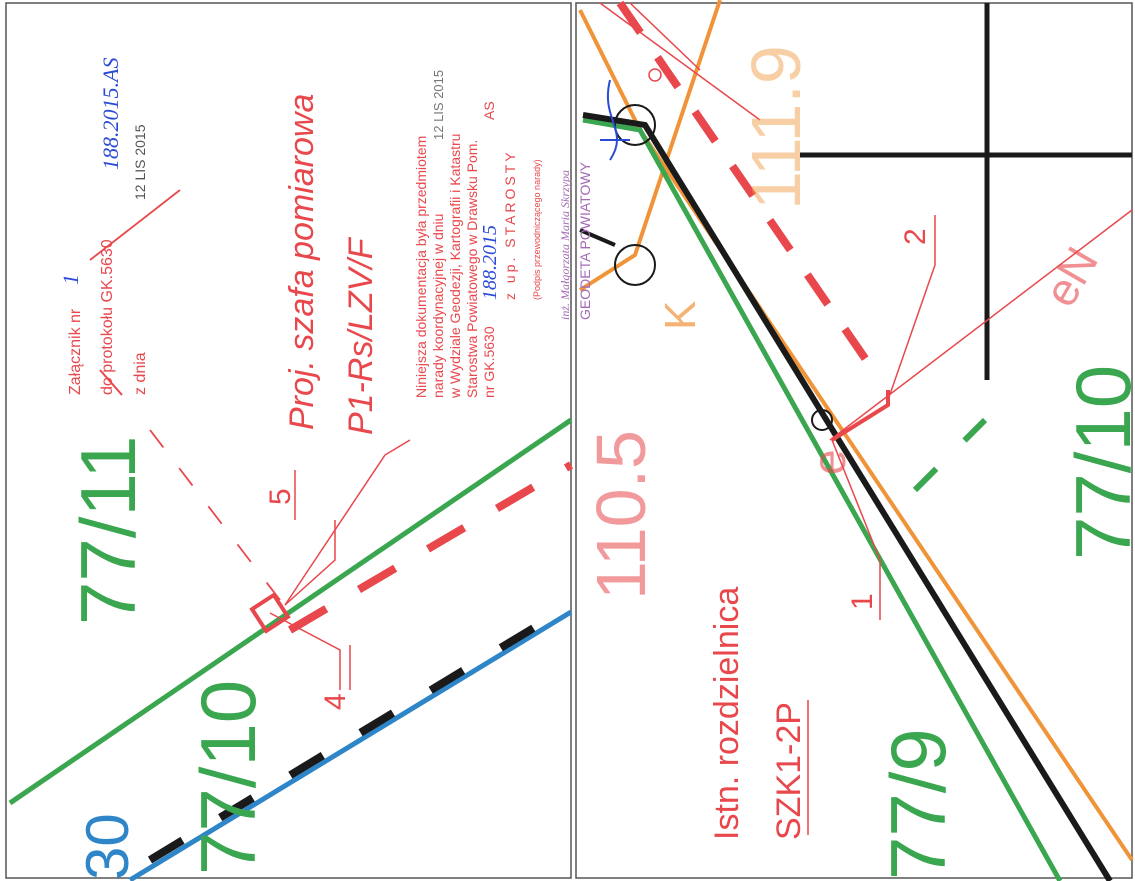 Image resolution: width=1135 pixels, height=881 pixels. I want to click on black-stub, so click(597, 237).